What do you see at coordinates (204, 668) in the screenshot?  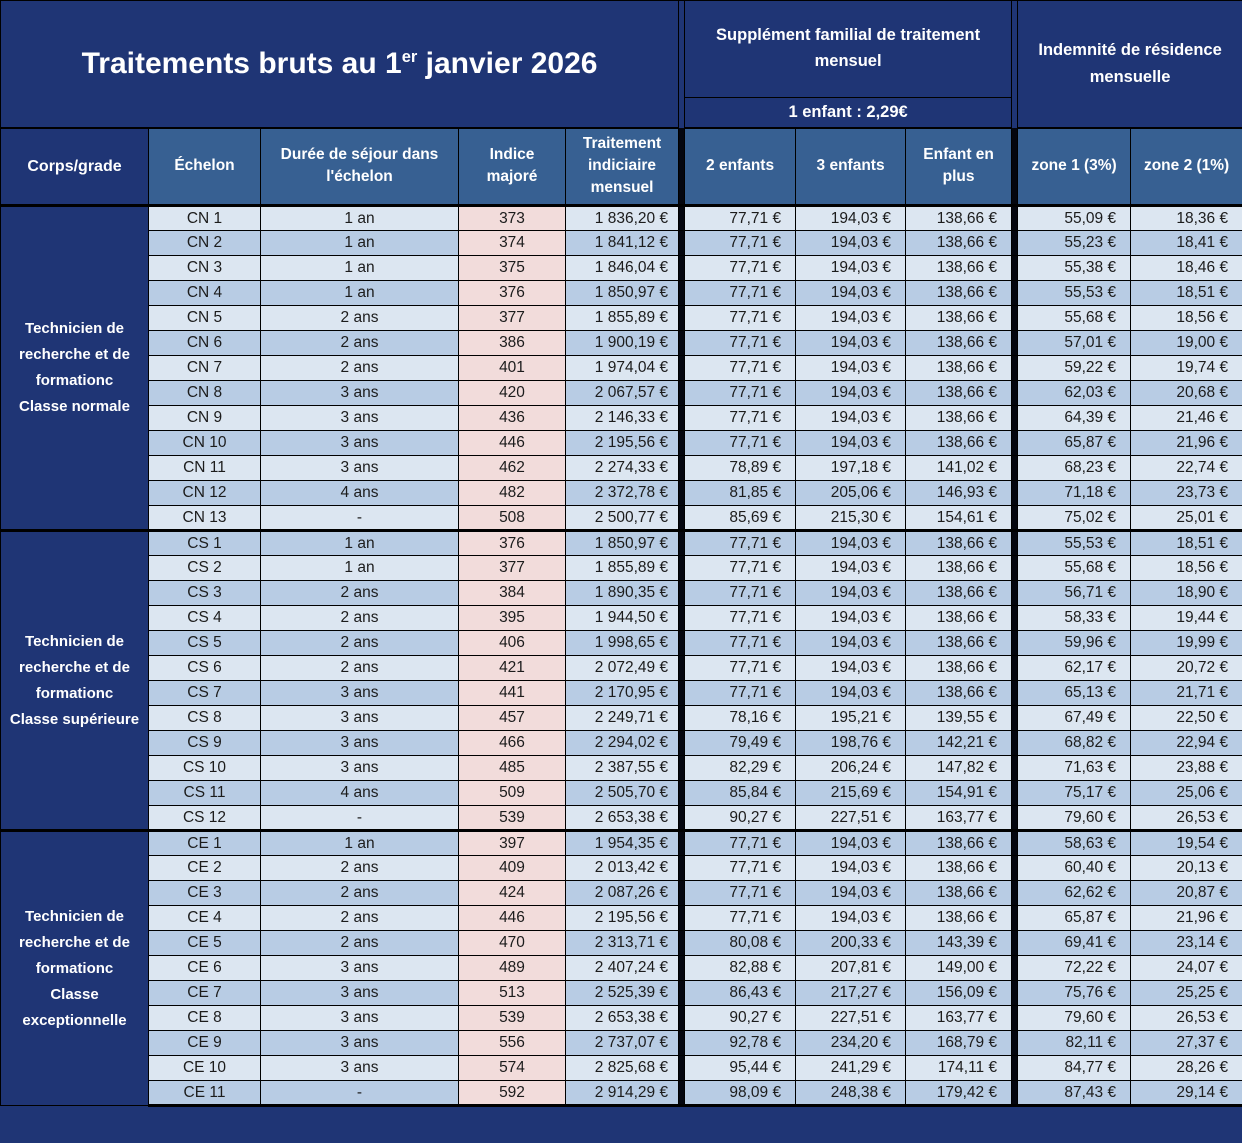 I see `cell-echelon: CS 6` at bounding box center [204, 668].